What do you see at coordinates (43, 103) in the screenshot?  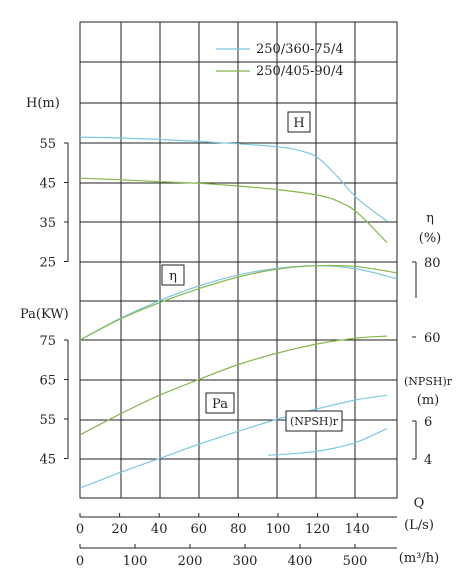 I see `h-axis-title: H(m)` at bounding box center [43, 103].